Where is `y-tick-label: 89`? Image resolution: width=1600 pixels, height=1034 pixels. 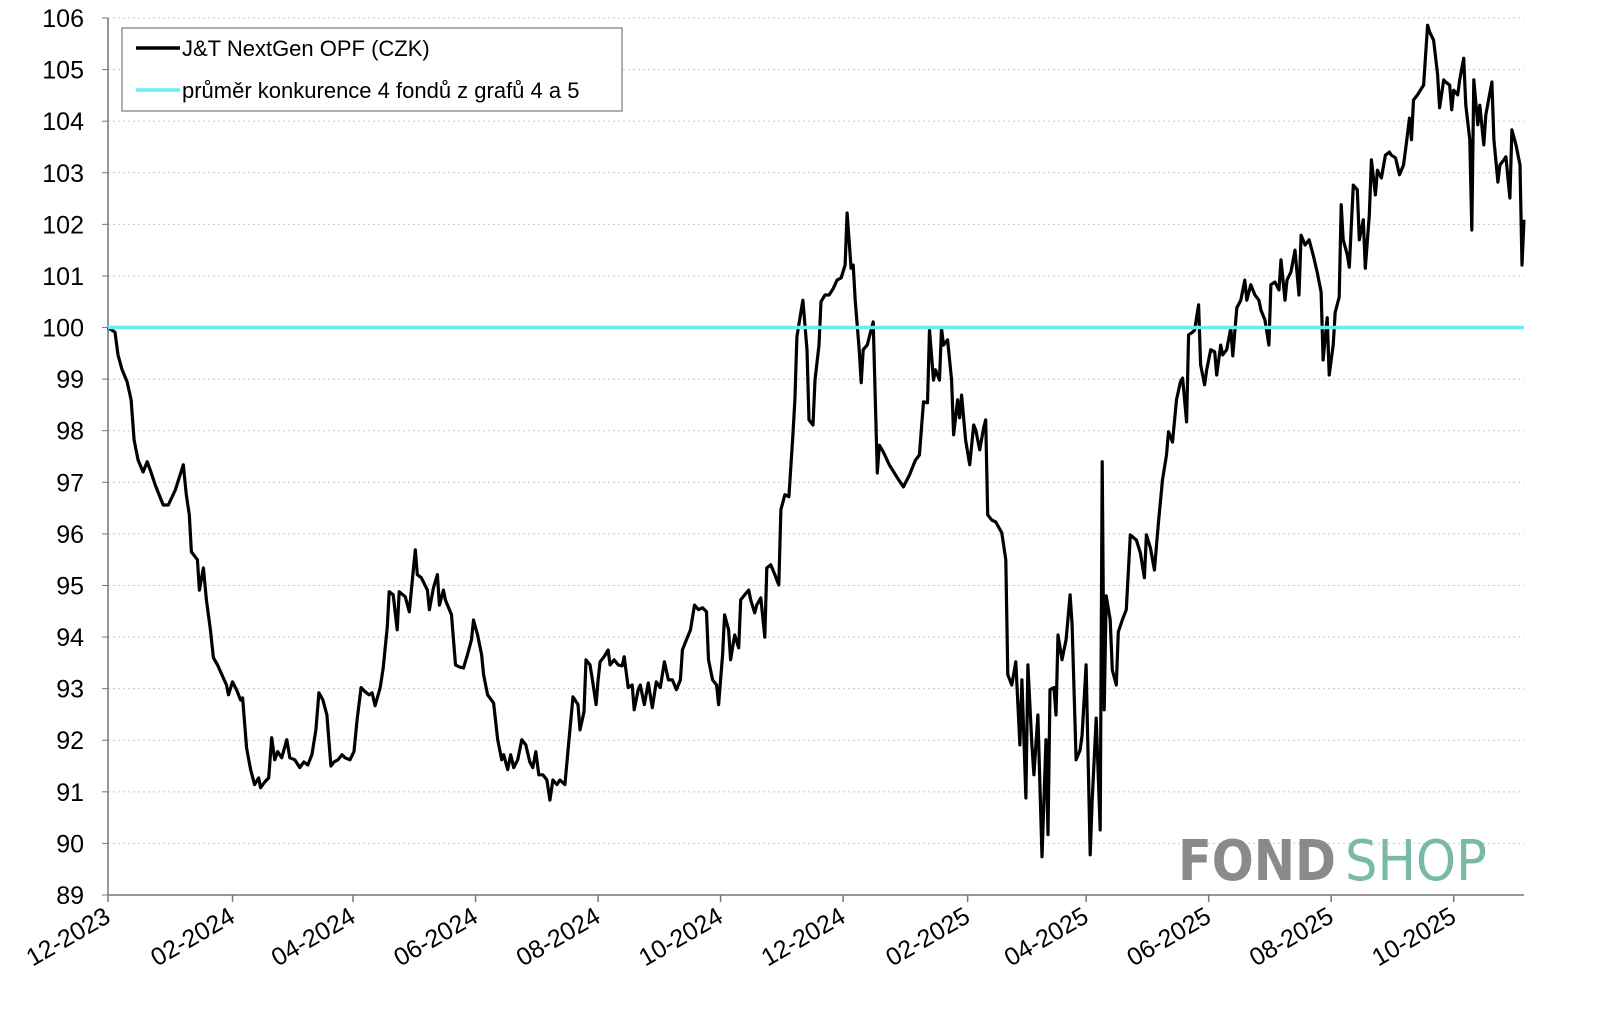 y-tick-label: 89 is located at coordinates (70, 896).